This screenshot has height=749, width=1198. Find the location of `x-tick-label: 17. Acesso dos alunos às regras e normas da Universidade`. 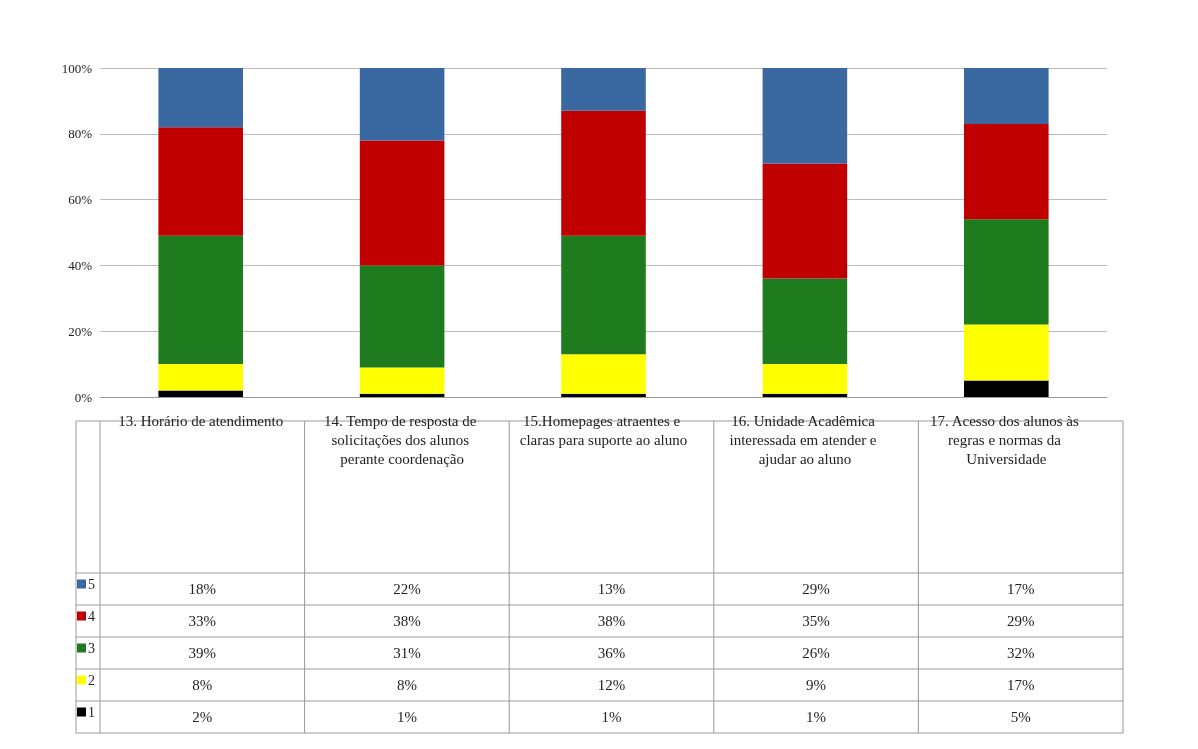

x-tick-label: 17. Acesso dos alunos às regras e normas da Universidade is located at coordinates (1006, 439).